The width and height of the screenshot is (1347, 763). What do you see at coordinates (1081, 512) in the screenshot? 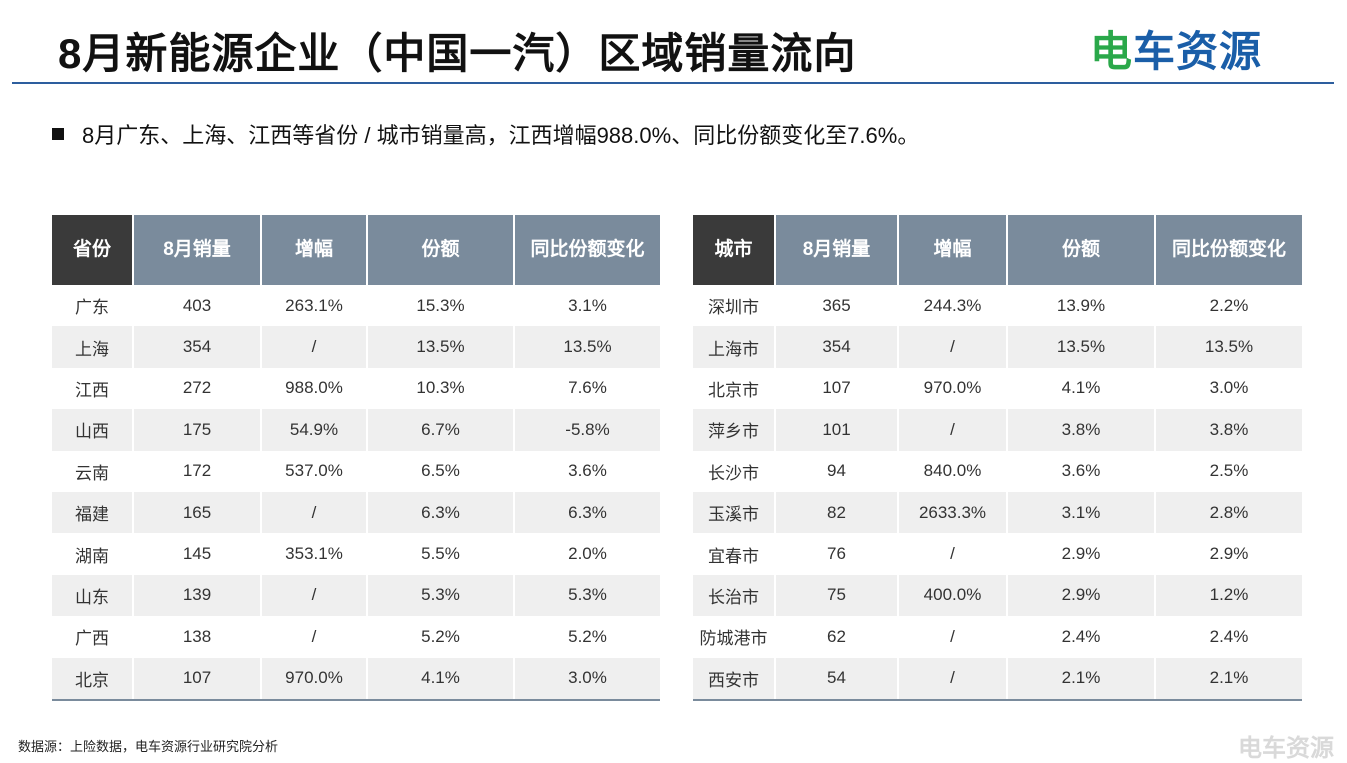
I see `city-table-cell: 3.1%` at bounding box center [1081, 512].